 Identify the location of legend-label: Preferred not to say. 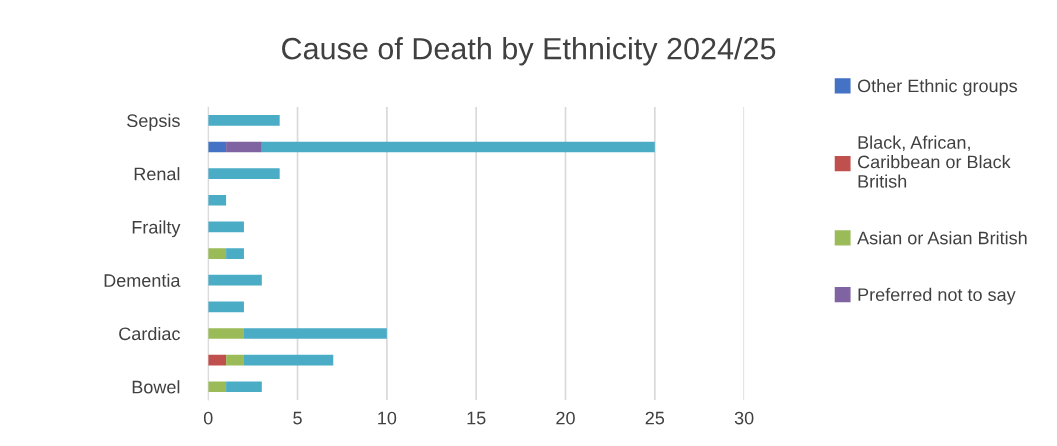
(937, 296).